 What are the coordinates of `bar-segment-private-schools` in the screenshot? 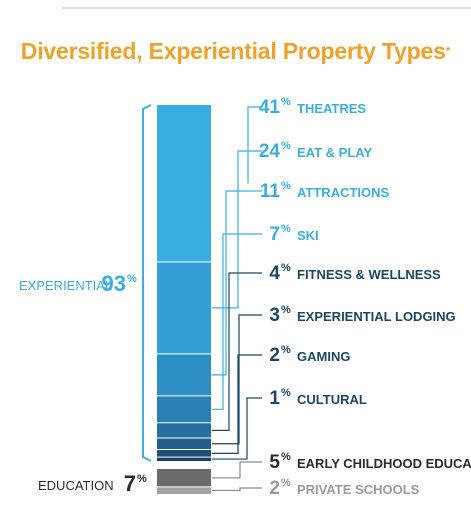 It's located at (184, 490).